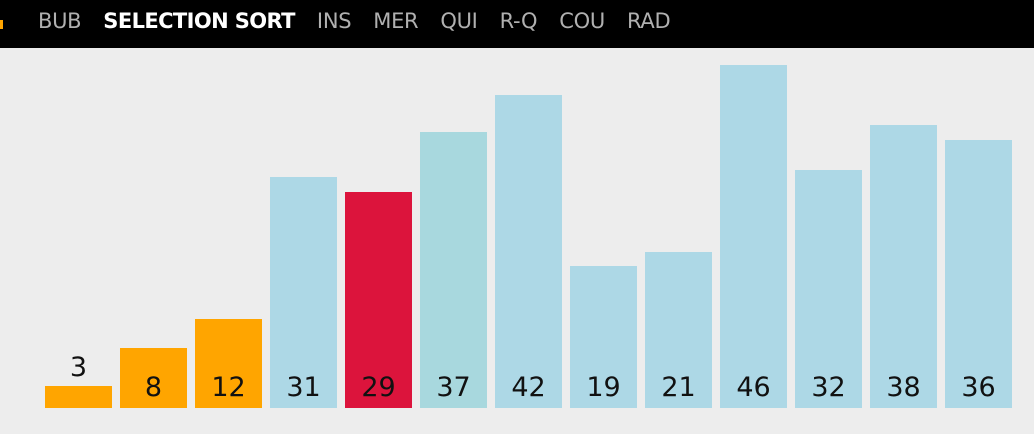  Describe the element at coordinates (153, 387) in the screenshot. I see `bar-value-label: 8` at that location.